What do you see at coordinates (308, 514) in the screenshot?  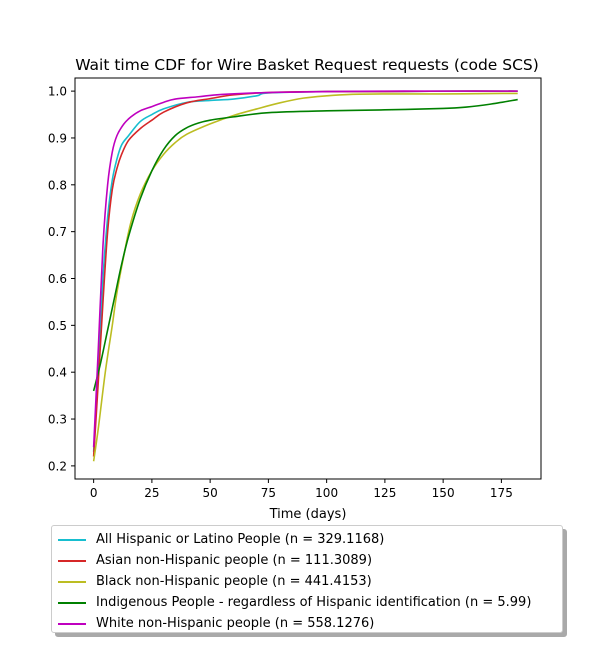 I see `x-axis-label: Time (days)` at bounding box center [308, 514].